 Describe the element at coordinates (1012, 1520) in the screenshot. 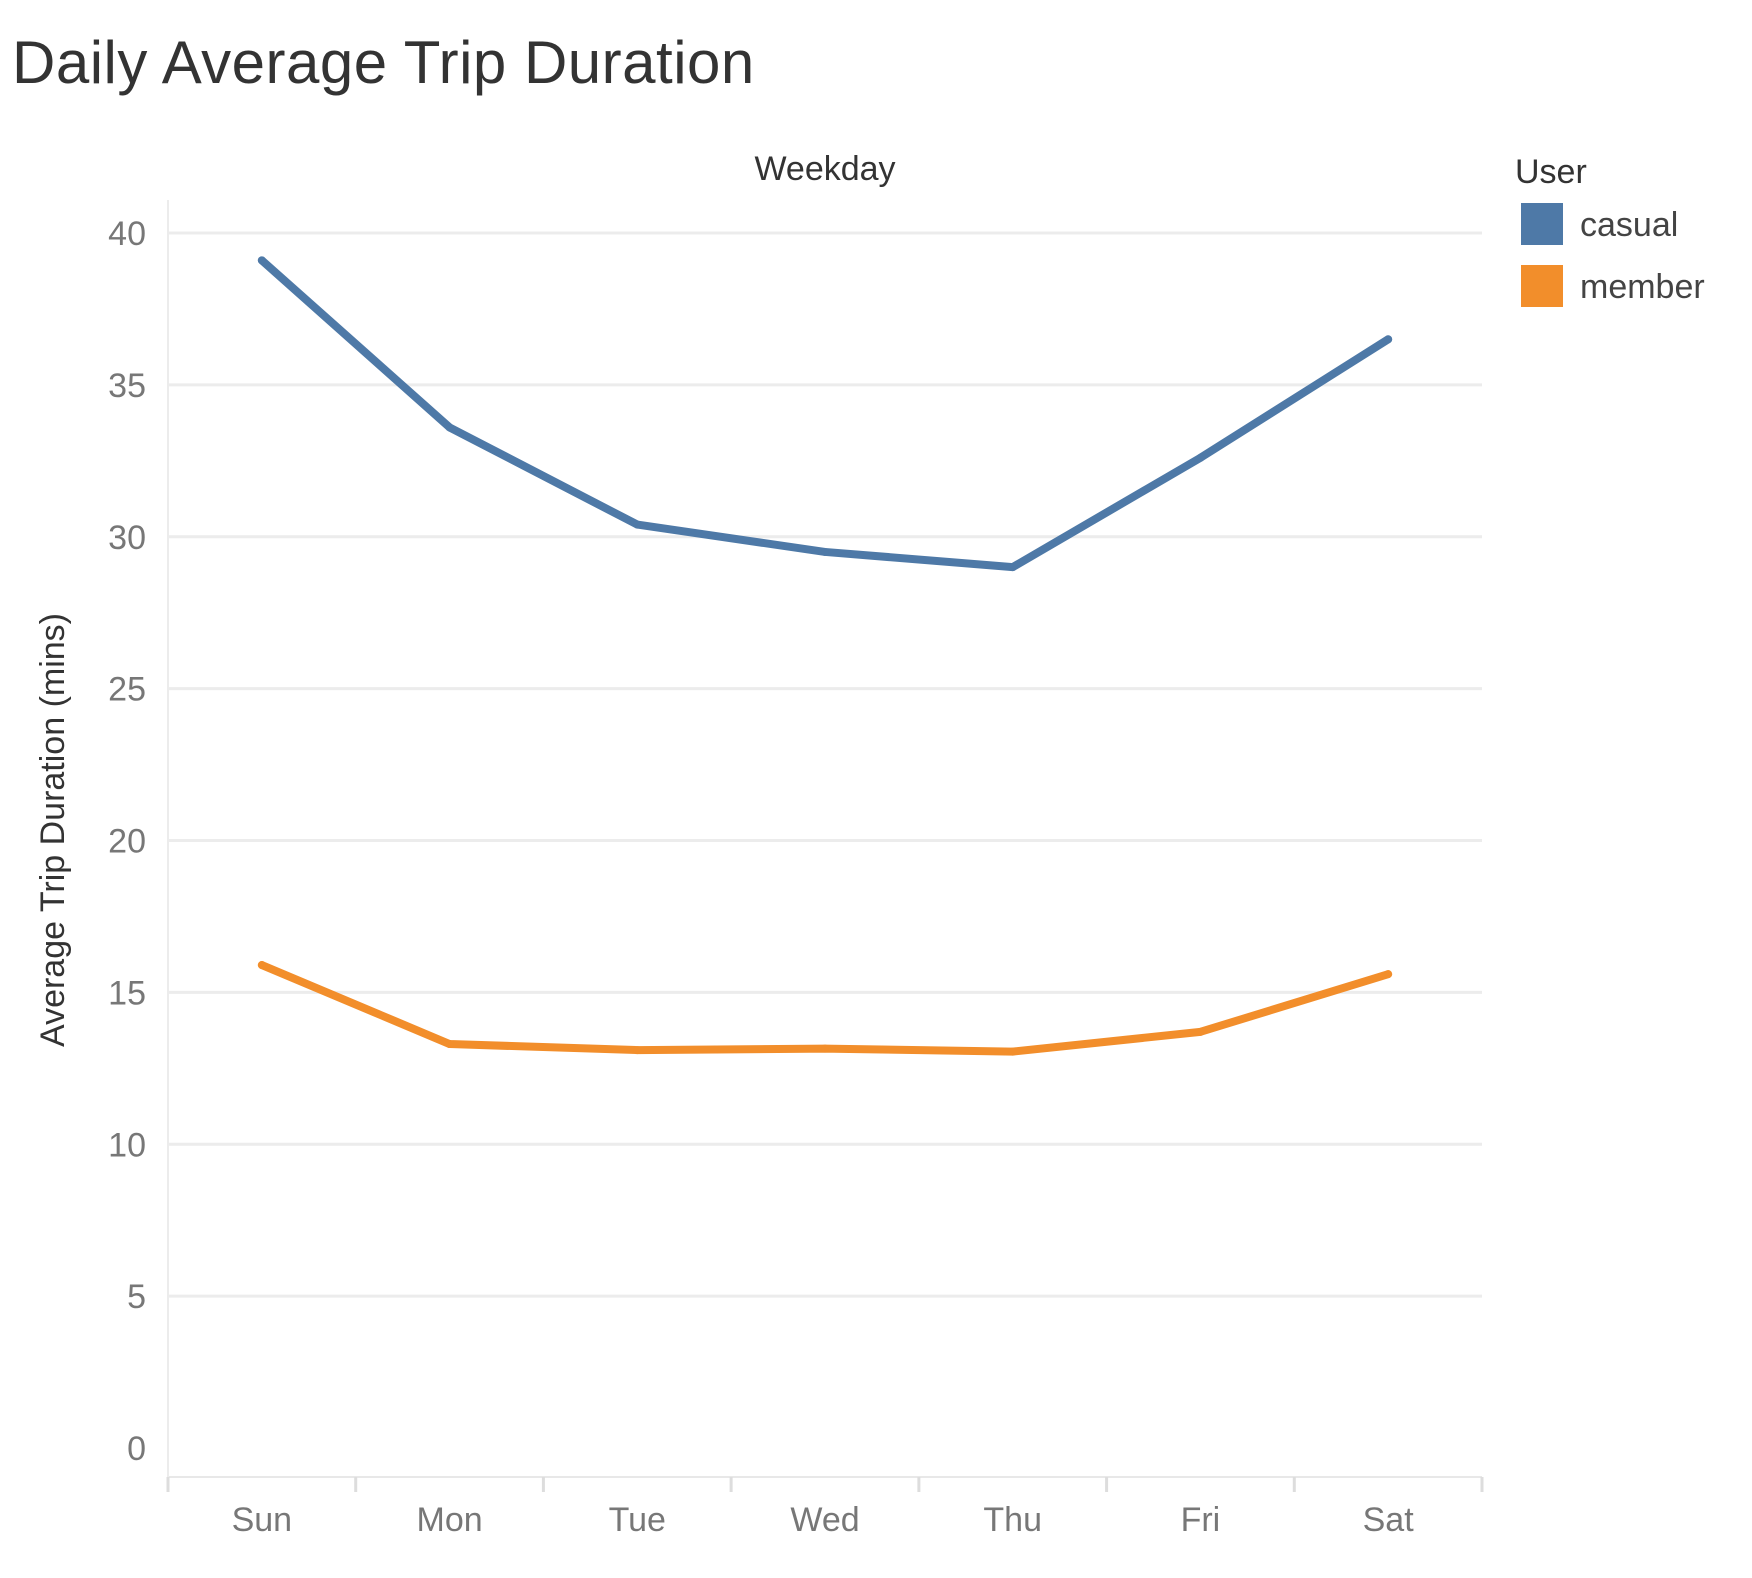

I see `x-tick-label: Thu` at that location.